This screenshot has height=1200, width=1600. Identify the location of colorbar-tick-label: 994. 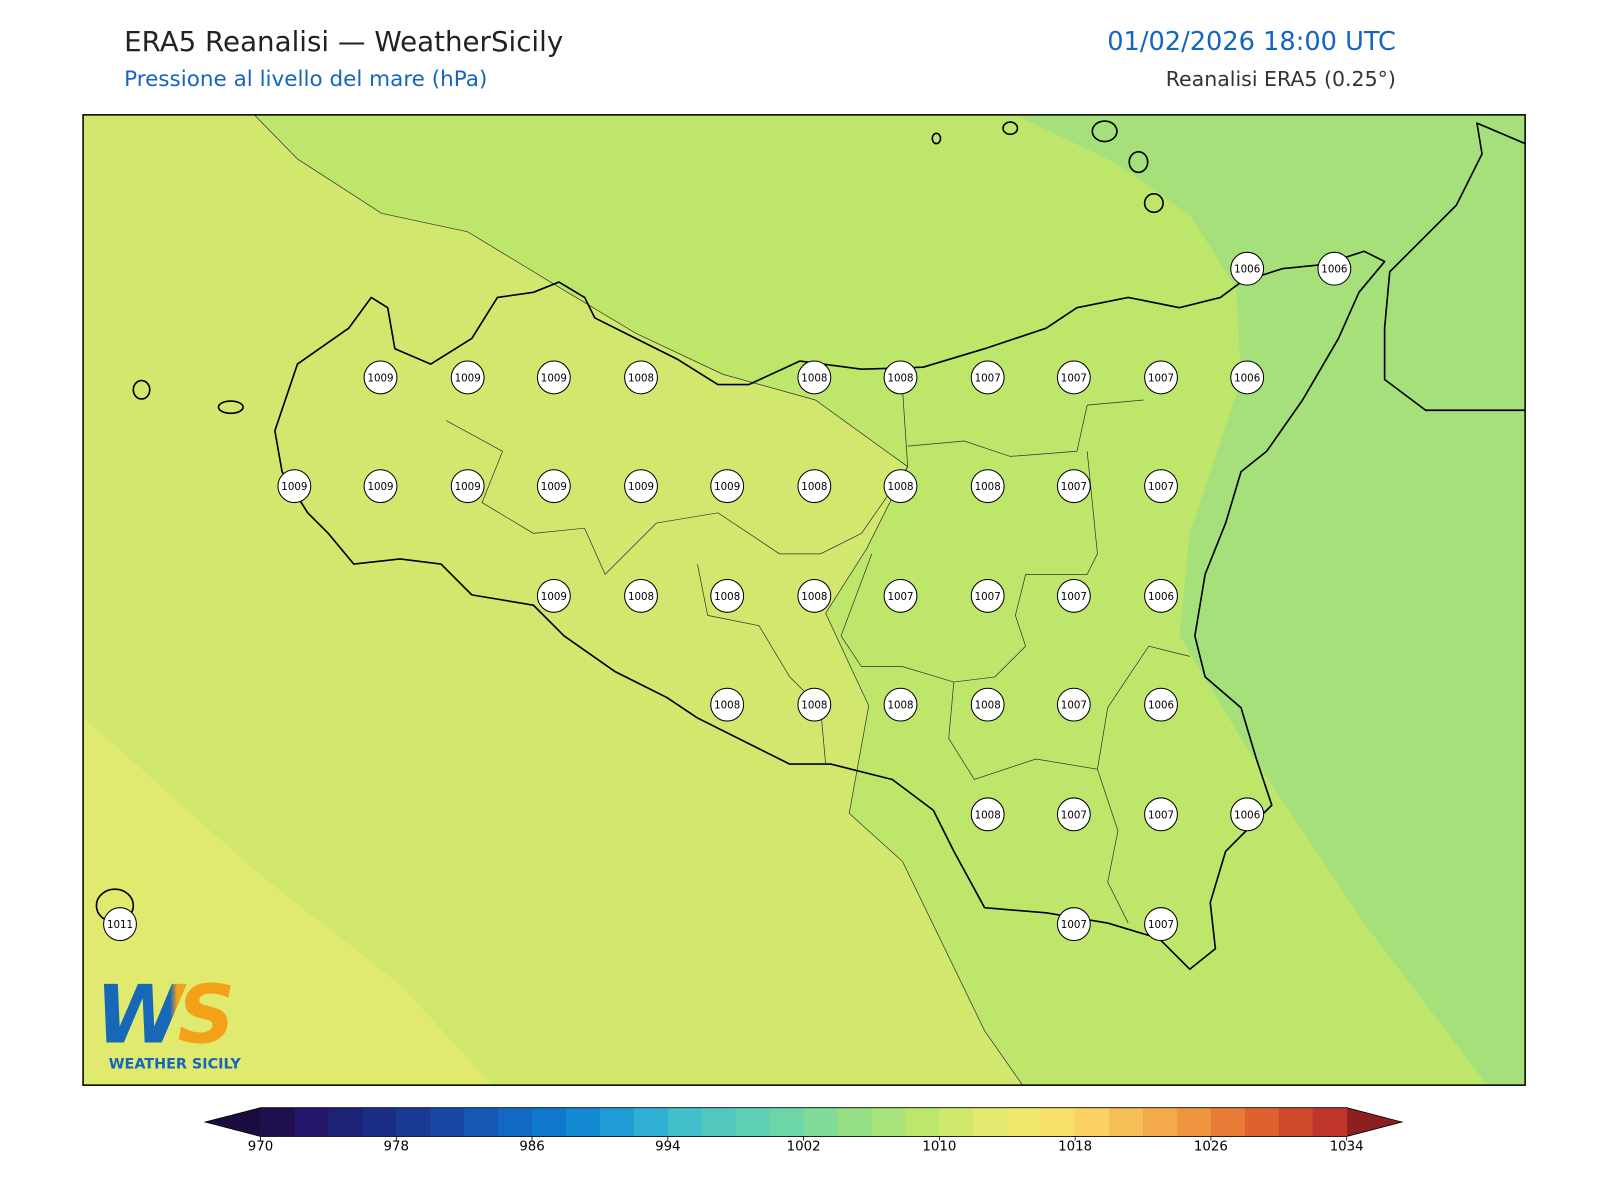
(667, 1147).